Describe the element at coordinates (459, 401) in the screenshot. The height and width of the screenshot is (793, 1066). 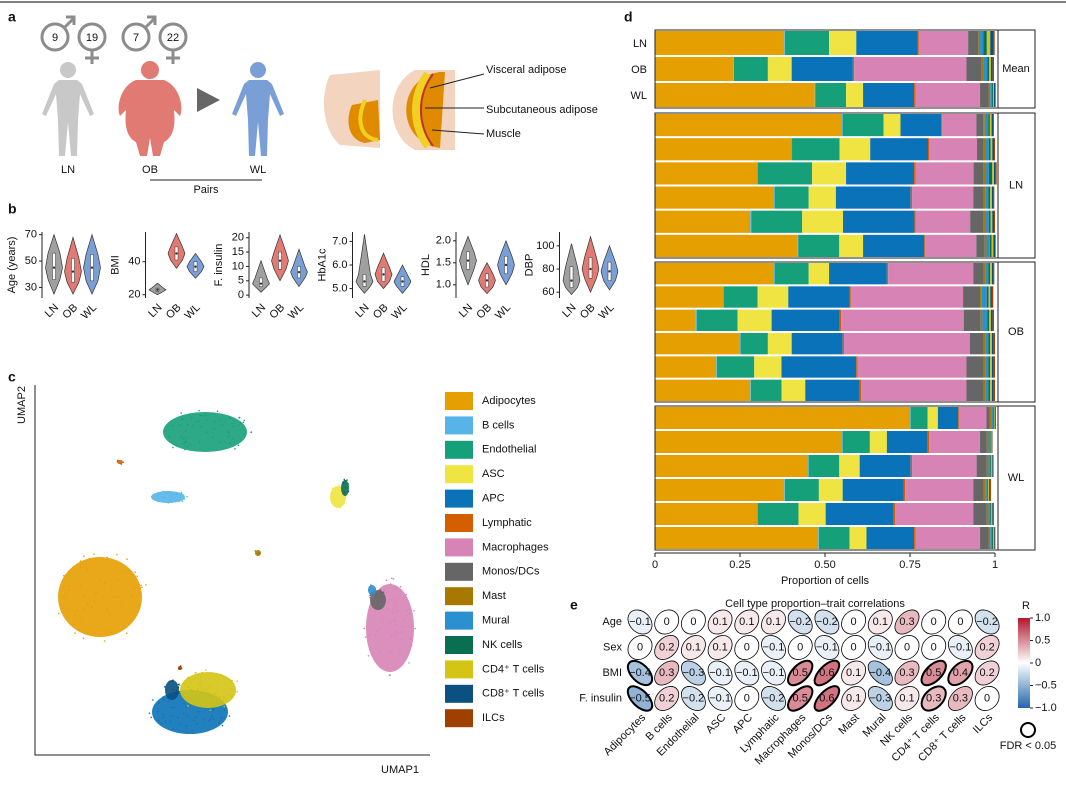
I see `legend-swatch` at that location.